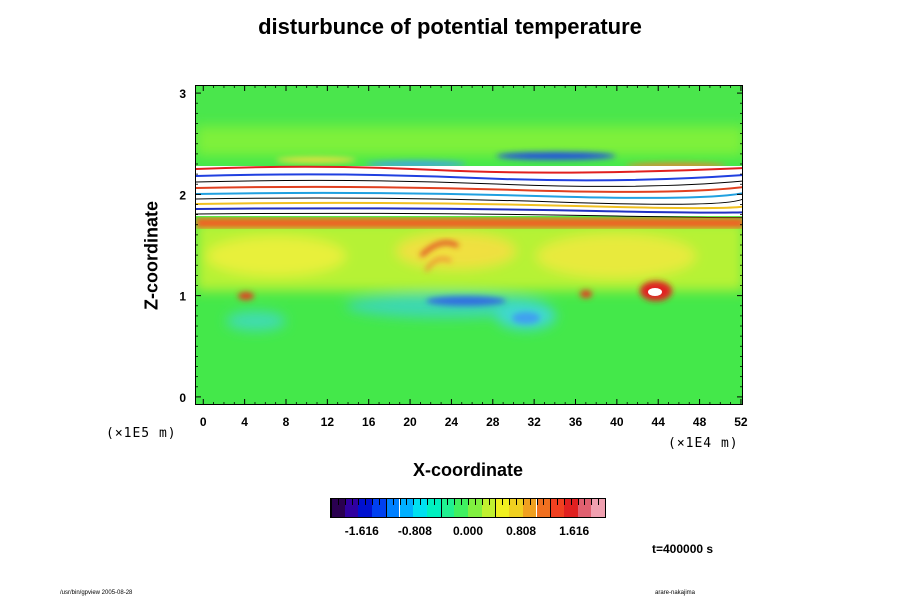 The height and width of the screenshot is (600, 900). Describe the element at coordinates (182, 297) in the screenshot. I see `z-tick-label: 1` at that location.